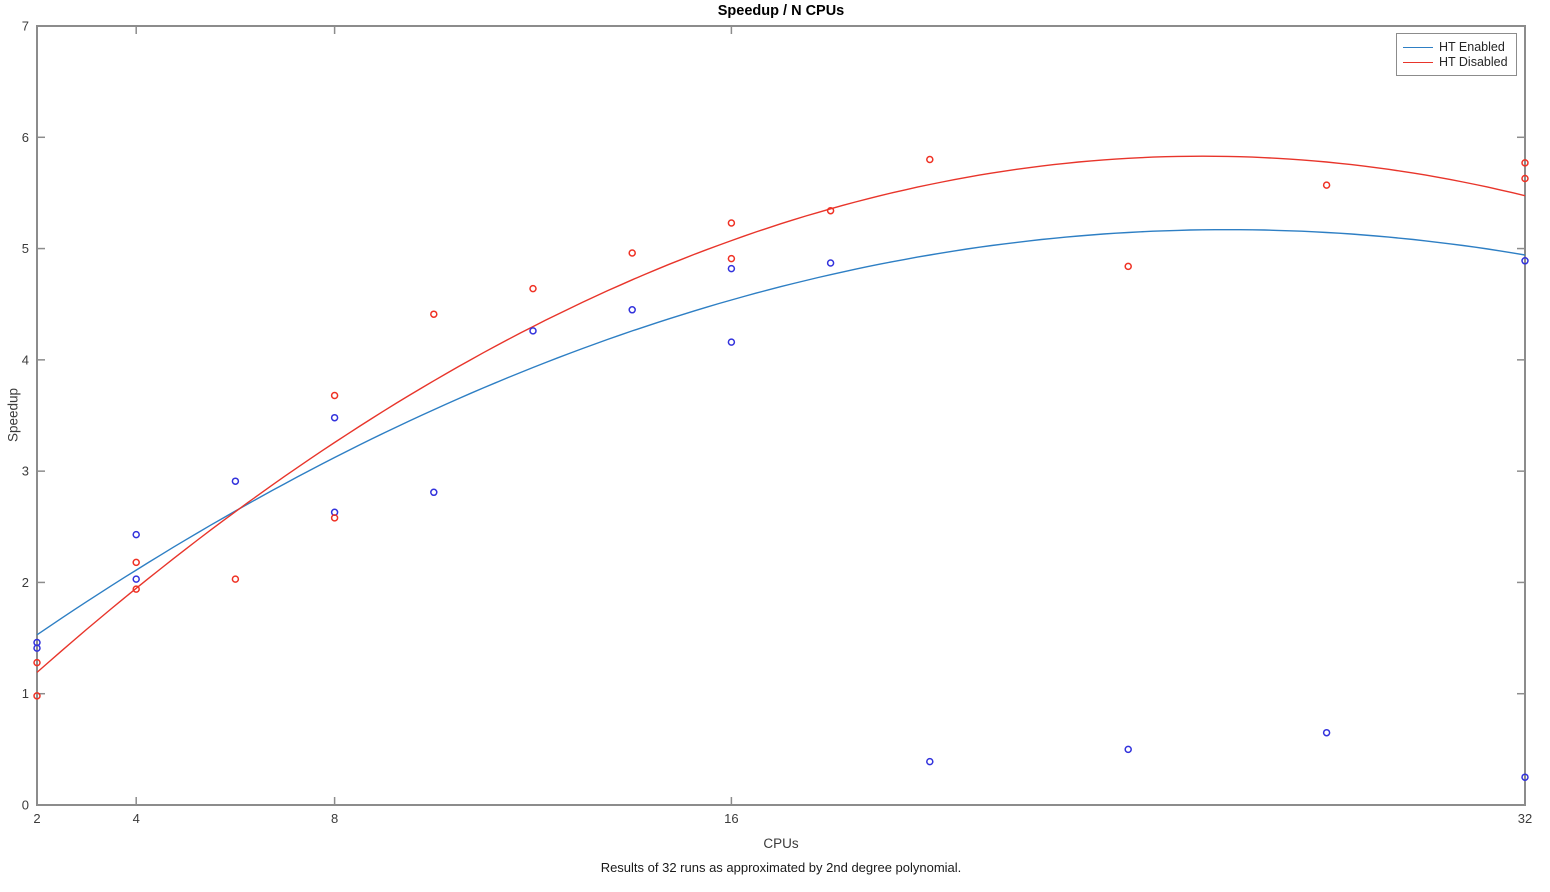  Describe the element at coordinates (13, 415) in the screenshot. I see `y-axis-label: Speedup` at that location.